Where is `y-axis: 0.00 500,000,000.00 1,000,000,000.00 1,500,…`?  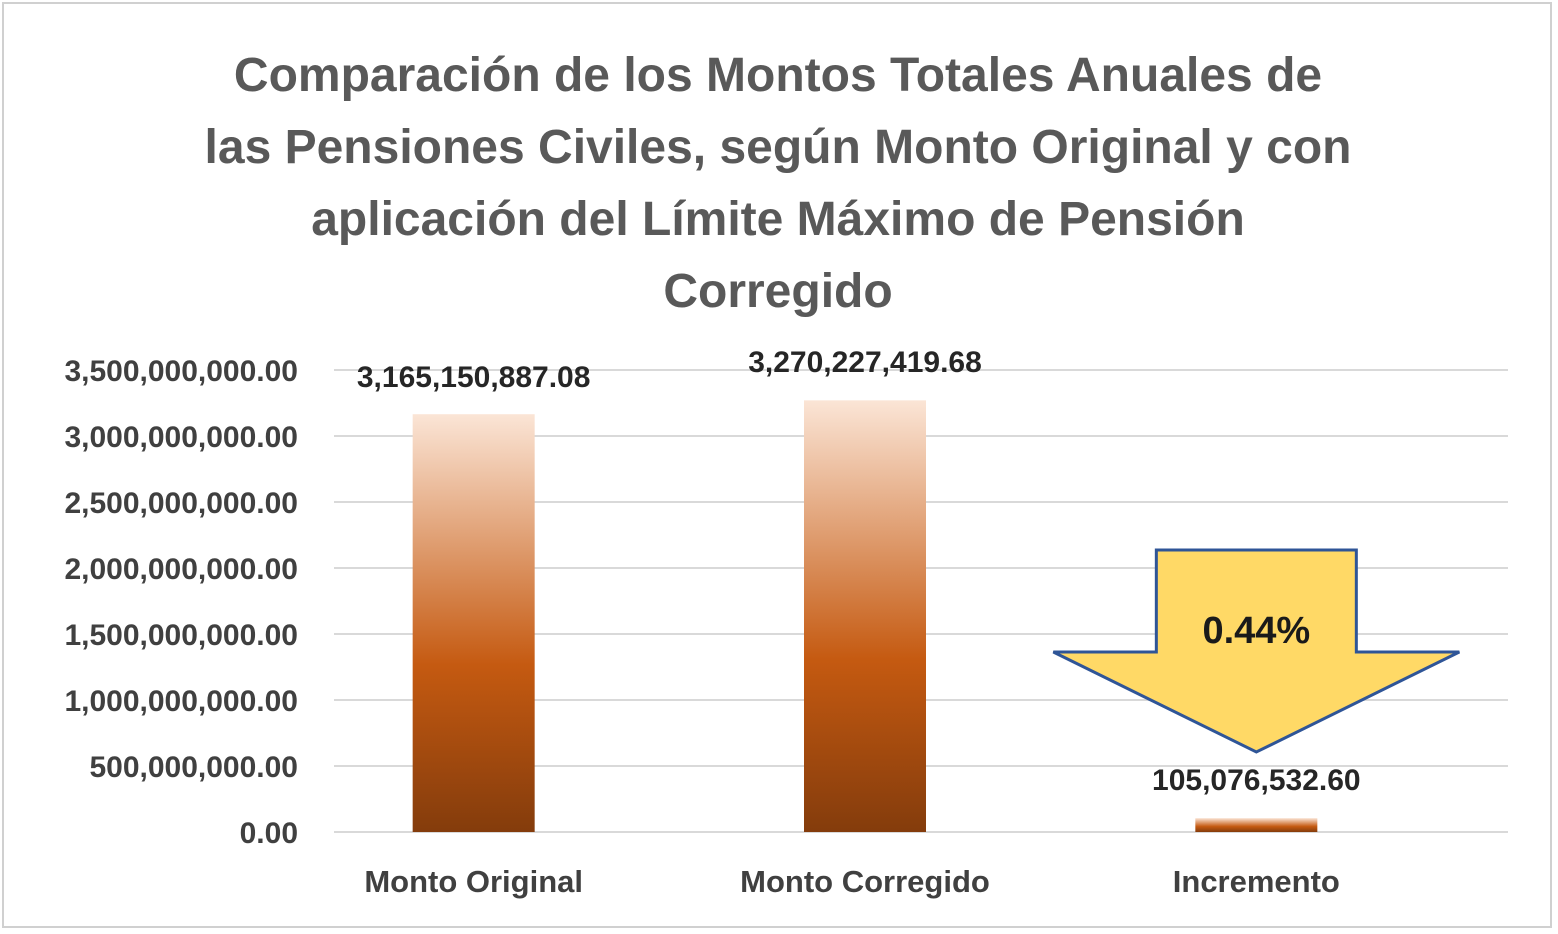
y-axis: 0.00 500,000,000.00 1,000,000,000.00 1,500,… is located at coordinates (181, 602).